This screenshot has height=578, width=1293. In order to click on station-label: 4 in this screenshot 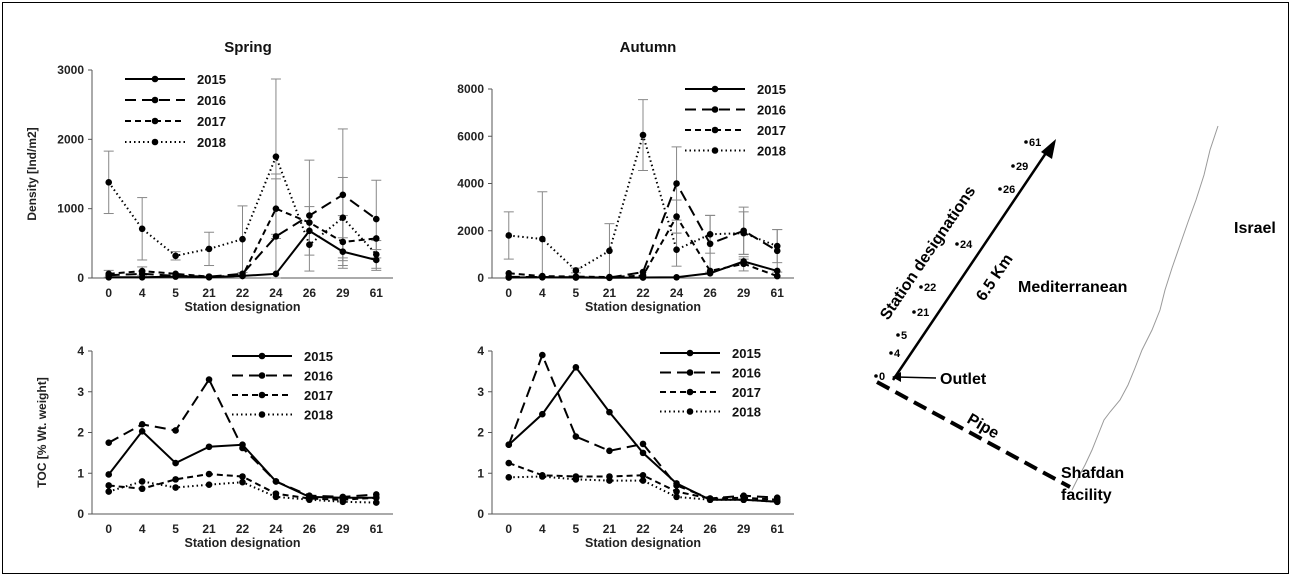, I will do `click(897, 354)`.